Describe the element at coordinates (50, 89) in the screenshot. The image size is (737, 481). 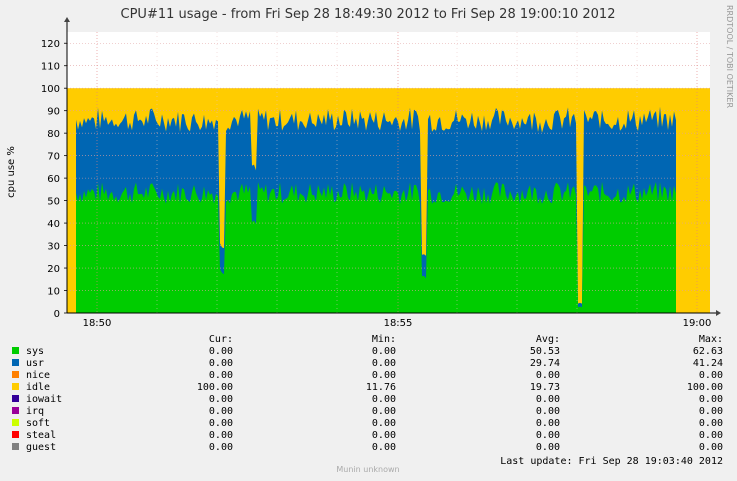
I see `y-tick-label: 100` at that location.